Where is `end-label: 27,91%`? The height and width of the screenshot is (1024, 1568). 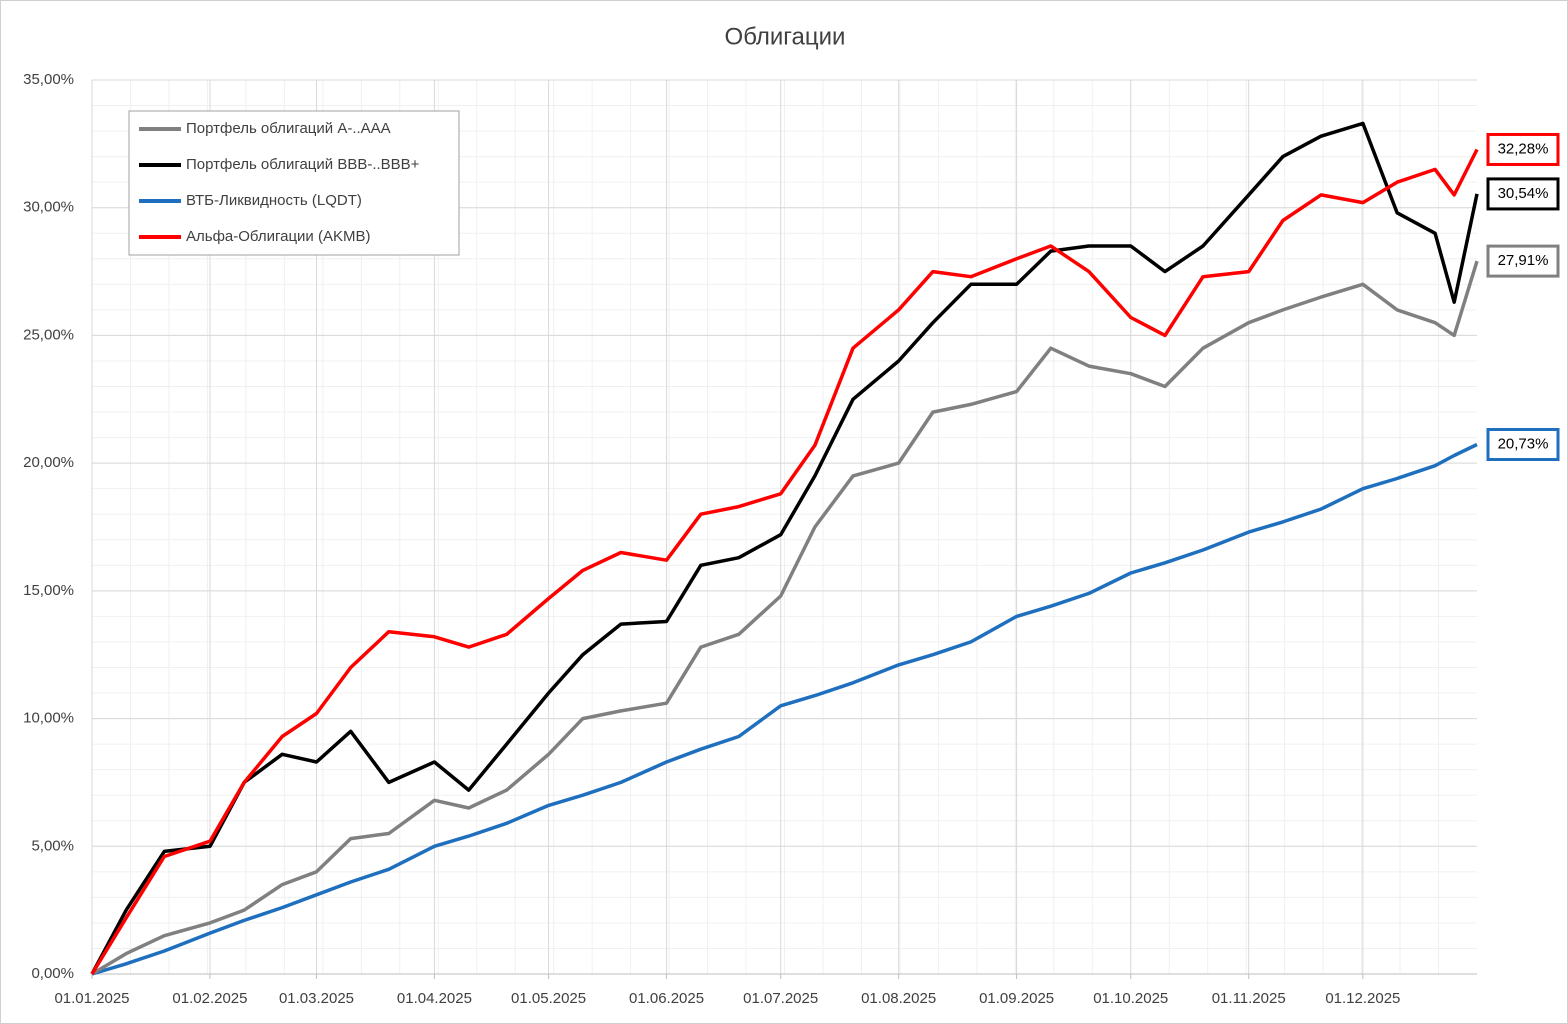 end-label: 27,91% is located at coordinates (1523, 260).